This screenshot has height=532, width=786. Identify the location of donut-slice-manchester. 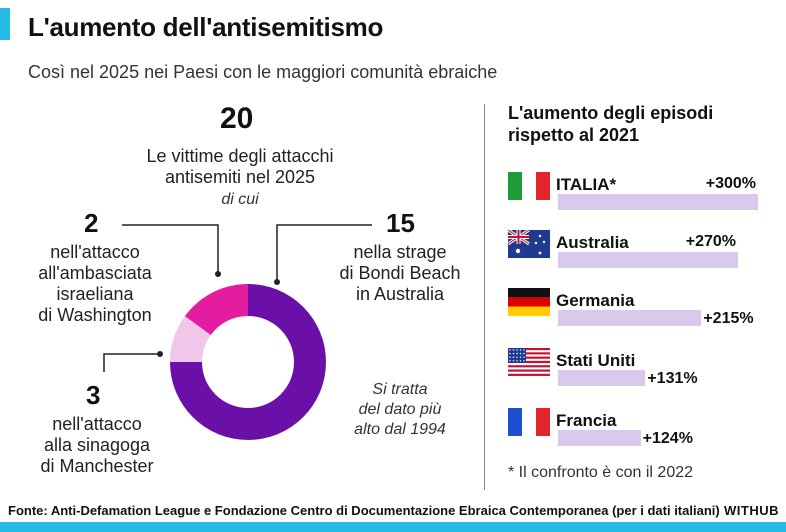
(216, 309).